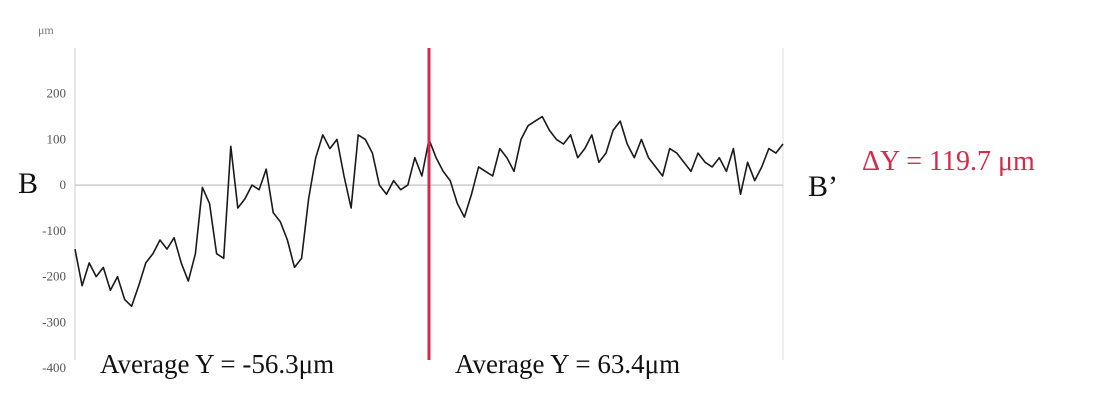  What do you see at coordinates (57, 93) in the screenshot?
I see `y-tick-label: 200` at bounding box center [57, 93].